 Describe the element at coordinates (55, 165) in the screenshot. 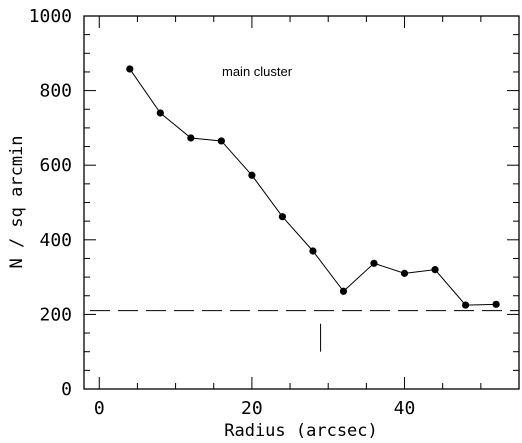

I see `y-tick-label: 600` at that location.